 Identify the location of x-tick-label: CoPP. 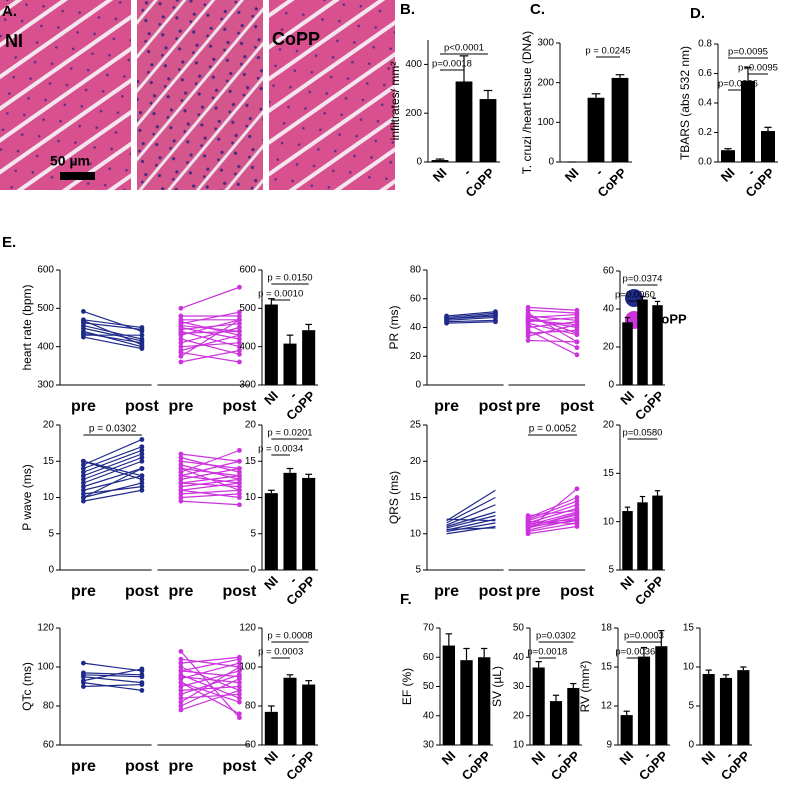
(649, 405).